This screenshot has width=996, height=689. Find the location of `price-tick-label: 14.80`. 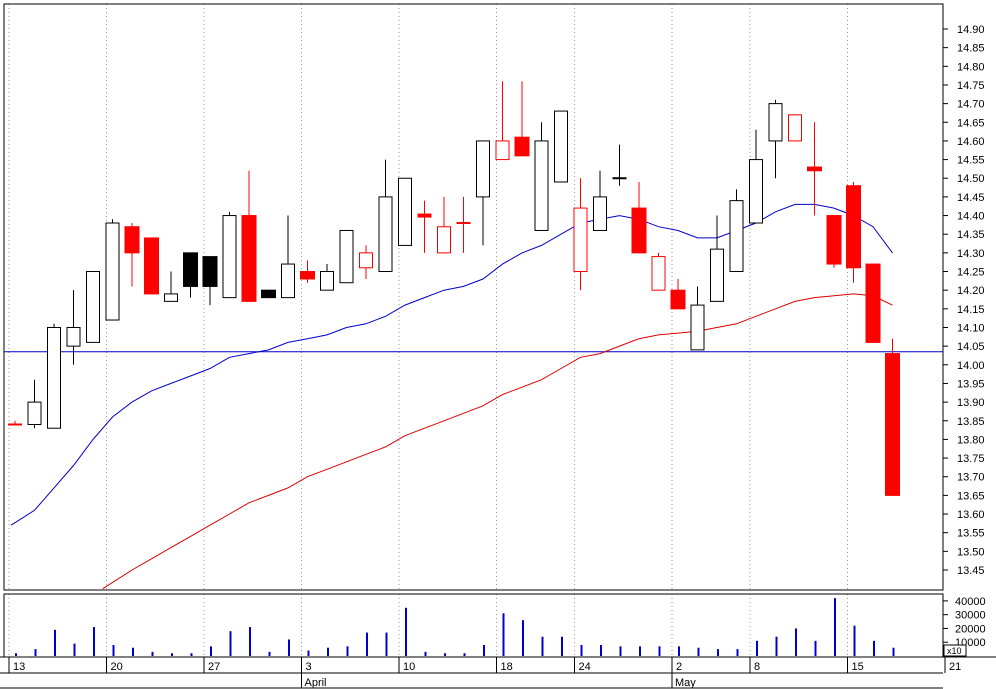

price-tick-label: 14.80 is located at coordinates (971, 67).